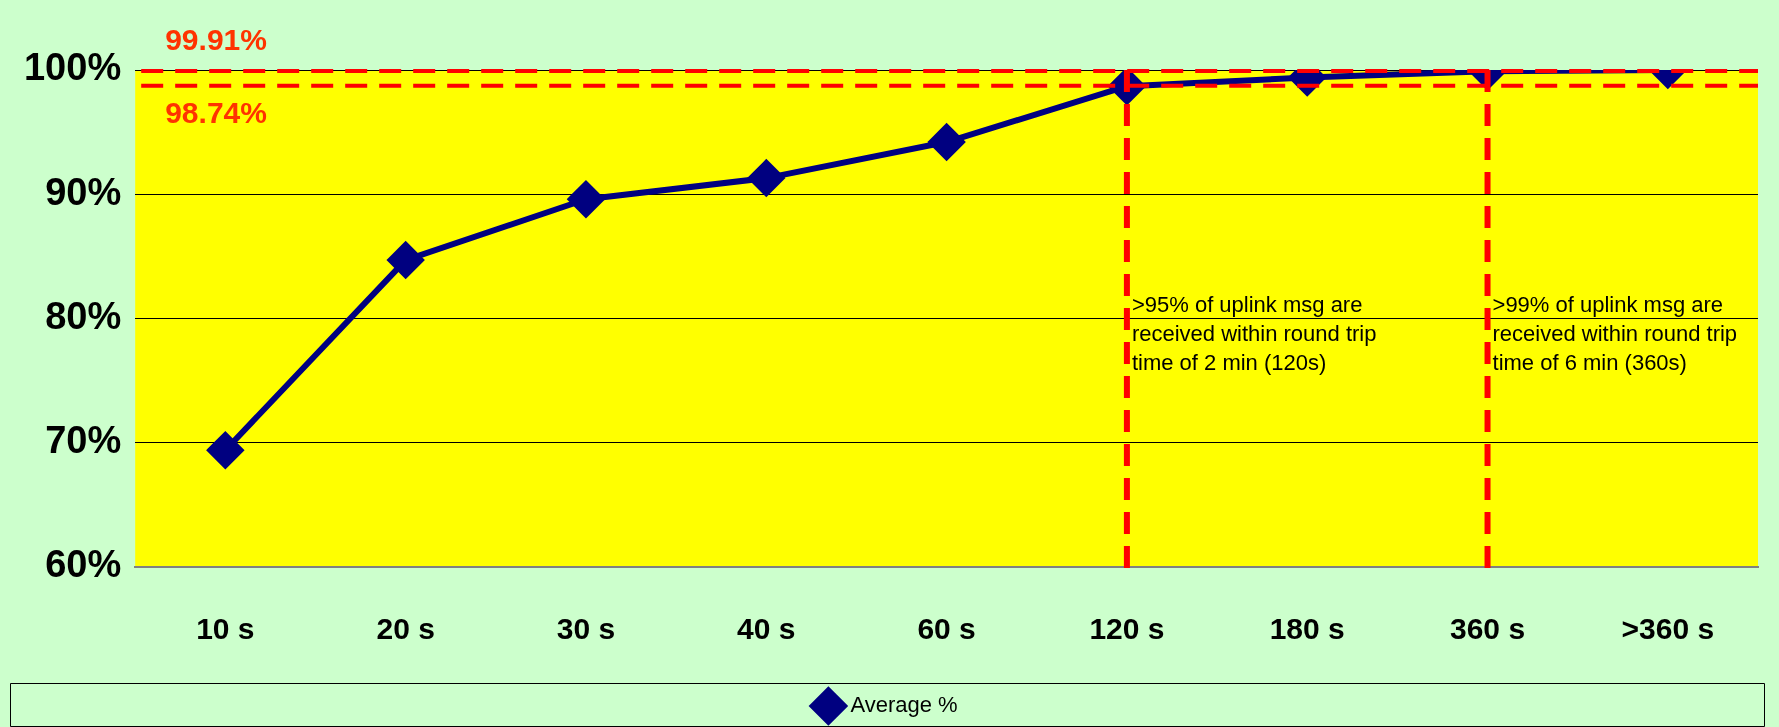 This screenshot has height=727, width=1779. Describe the element at coordinates (1127, 629) in the screenshot. I see `x-tick-label: 120 s` at that location.